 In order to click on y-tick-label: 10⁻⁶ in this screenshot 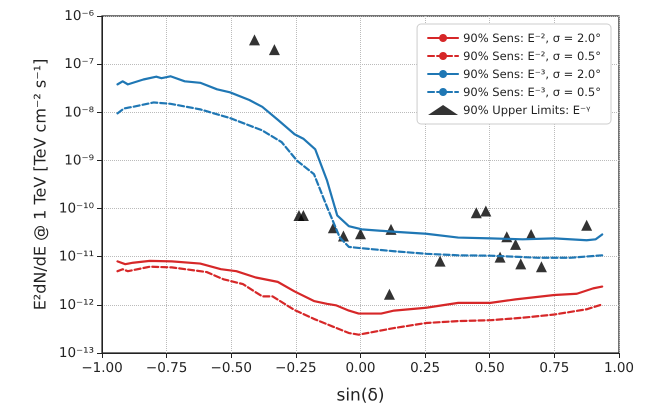, I will do `click(79, 16)`.